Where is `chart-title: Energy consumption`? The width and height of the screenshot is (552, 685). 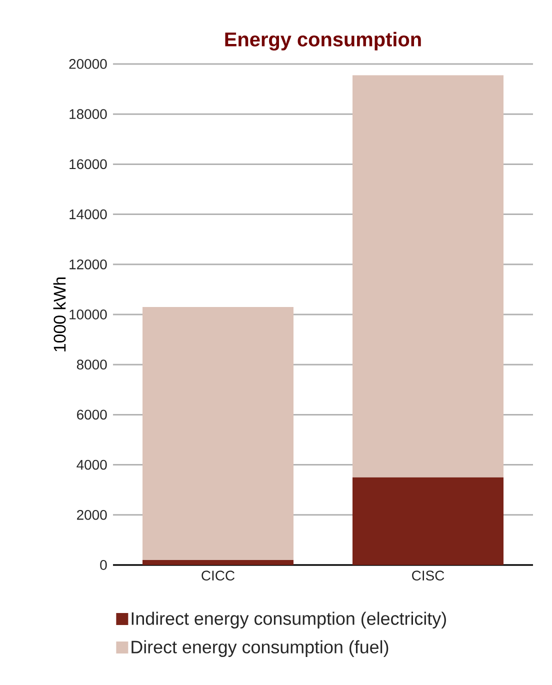 chart-title: Energy consumption is located at coordinates (323, 41).